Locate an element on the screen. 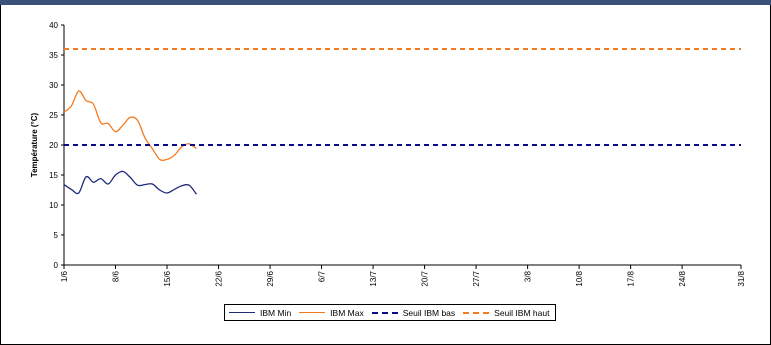 The height and width of the screenshot is (345, 771). legend-item-seuil-bas: Seuil IBM bas is located at coordinates (413, 312).